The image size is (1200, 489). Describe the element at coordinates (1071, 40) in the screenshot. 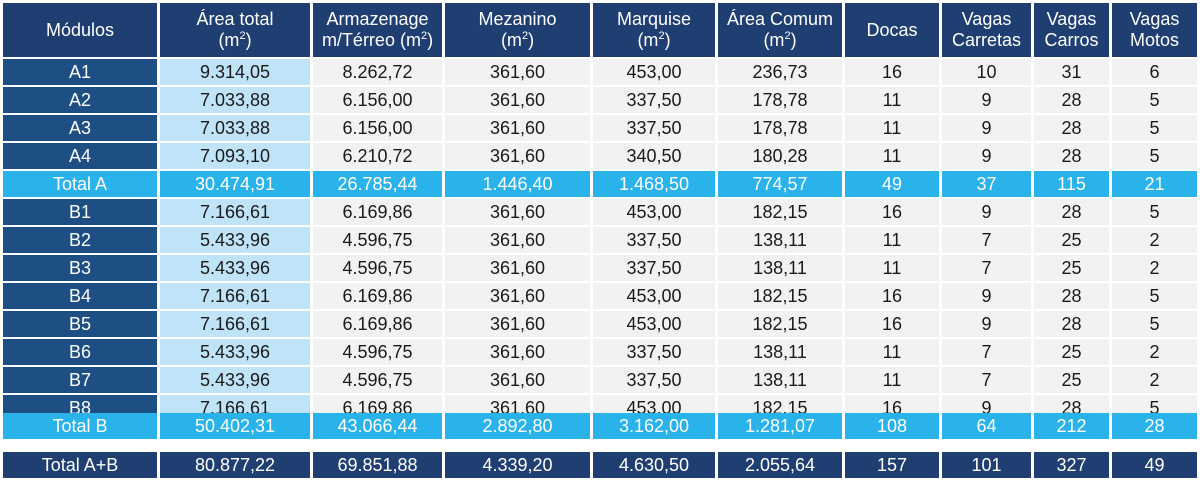

I see `header-unit: Carros` at that location.